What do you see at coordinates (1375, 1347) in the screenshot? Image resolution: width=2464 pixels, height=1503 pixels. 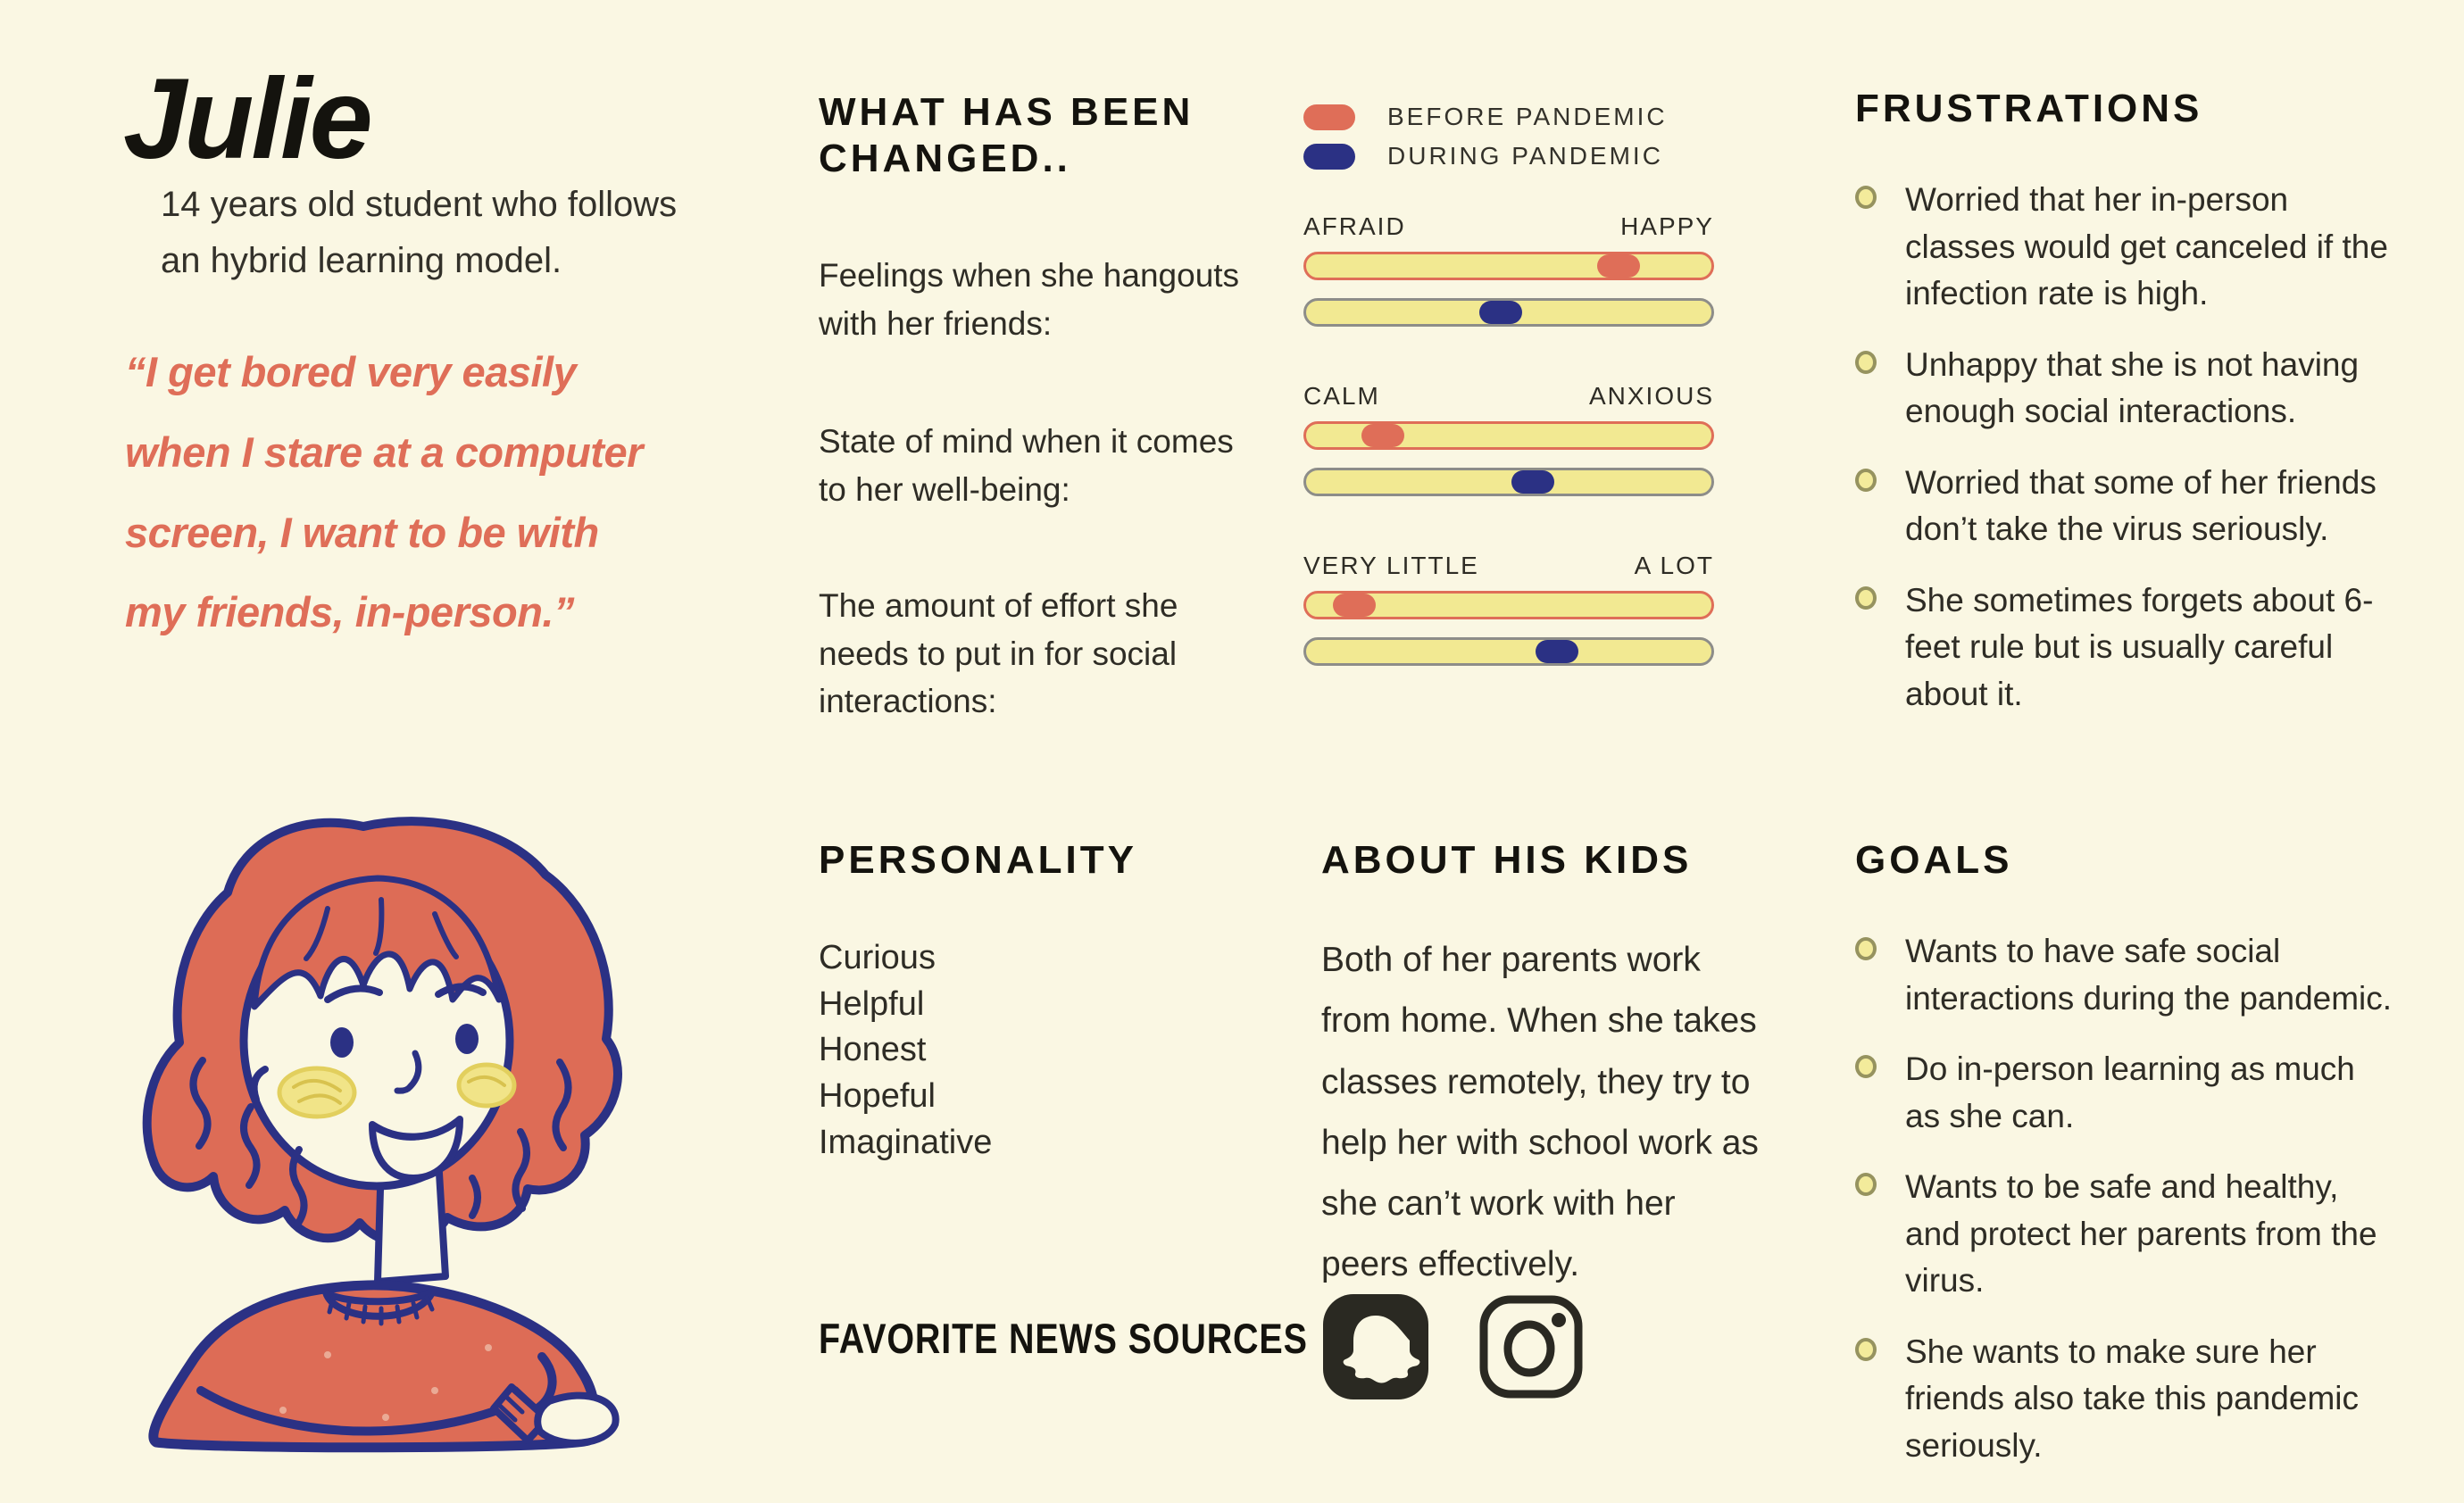 I see `snapchat-icon` at bounding box center [1375, 1347].